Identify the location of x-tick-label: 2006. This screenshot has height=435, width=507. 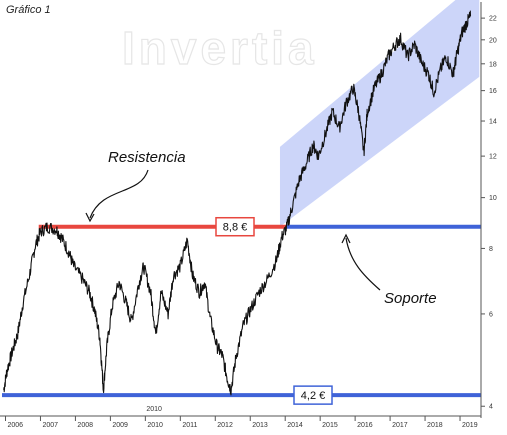
(15, 425).